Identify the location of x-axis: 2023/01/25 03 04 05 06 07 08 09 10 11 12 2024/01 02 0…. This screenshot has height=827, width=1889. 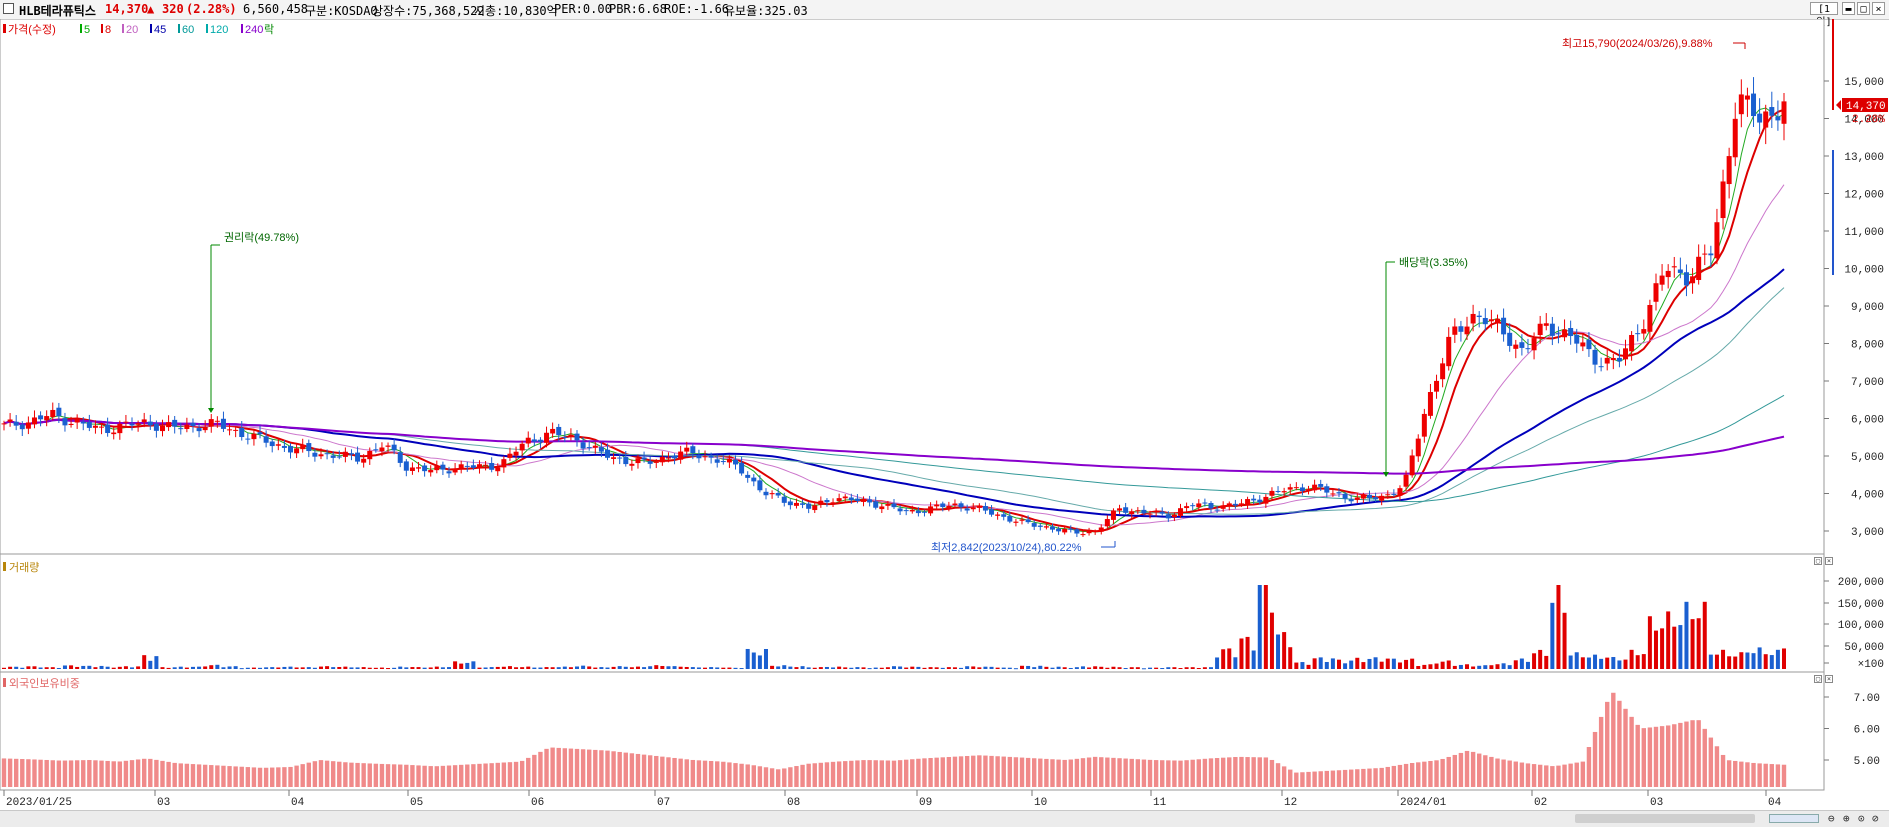
(892, 799).